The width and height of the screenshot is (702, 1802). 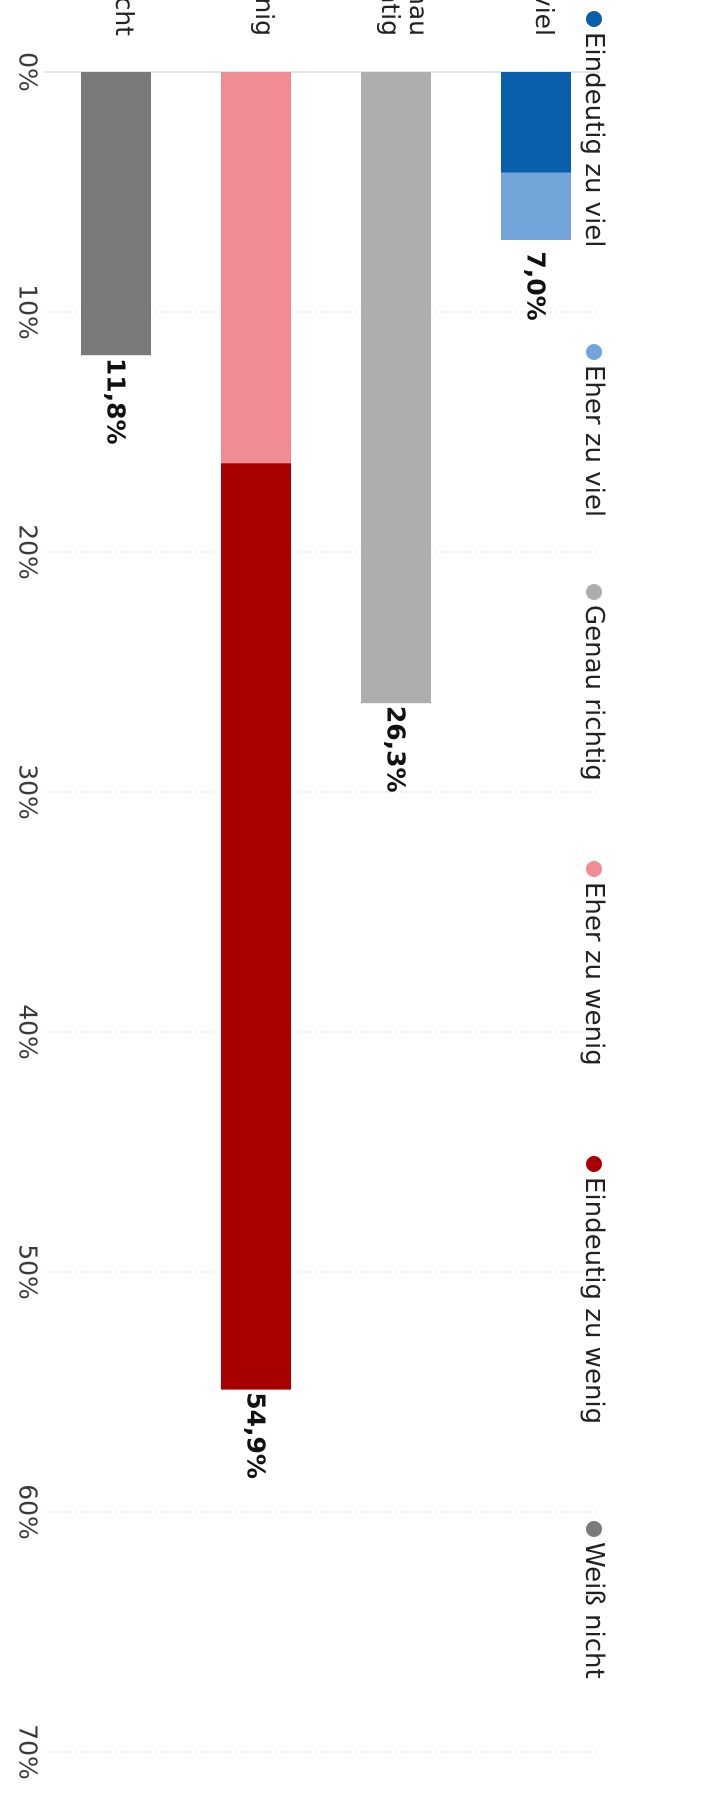 What do you see at coordinates (28, 1752) in the screenshot?
I see `tick-label: 70%` at bounding box center [28, 1752].